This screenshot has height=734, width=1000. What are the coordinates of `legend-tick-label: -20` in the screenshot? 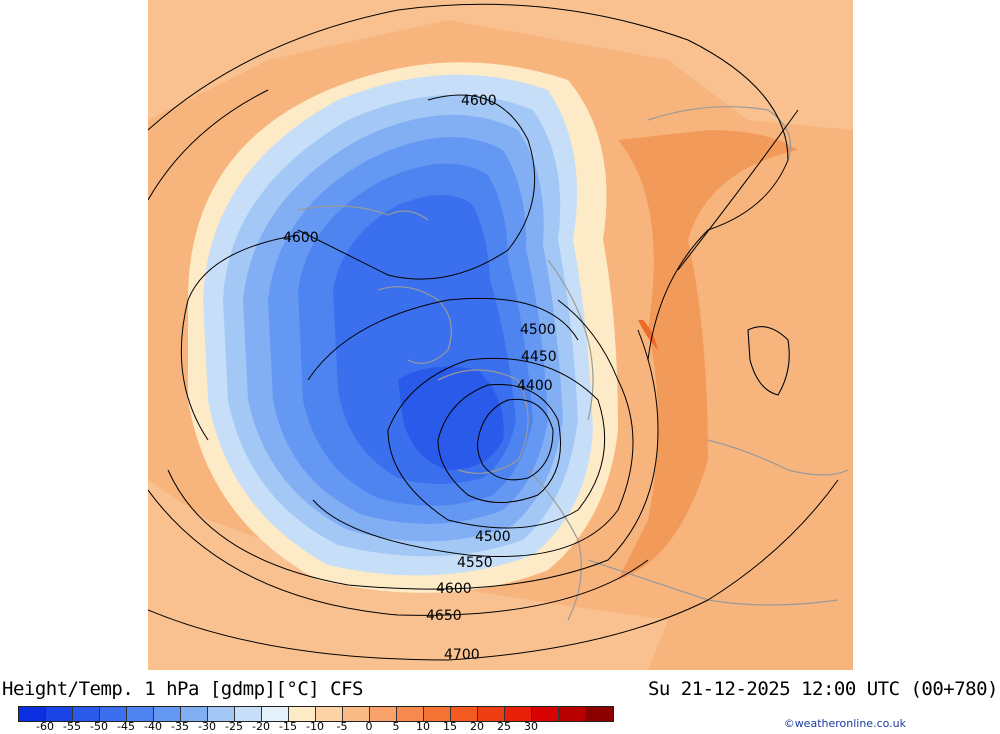 It's located at (261, 726).